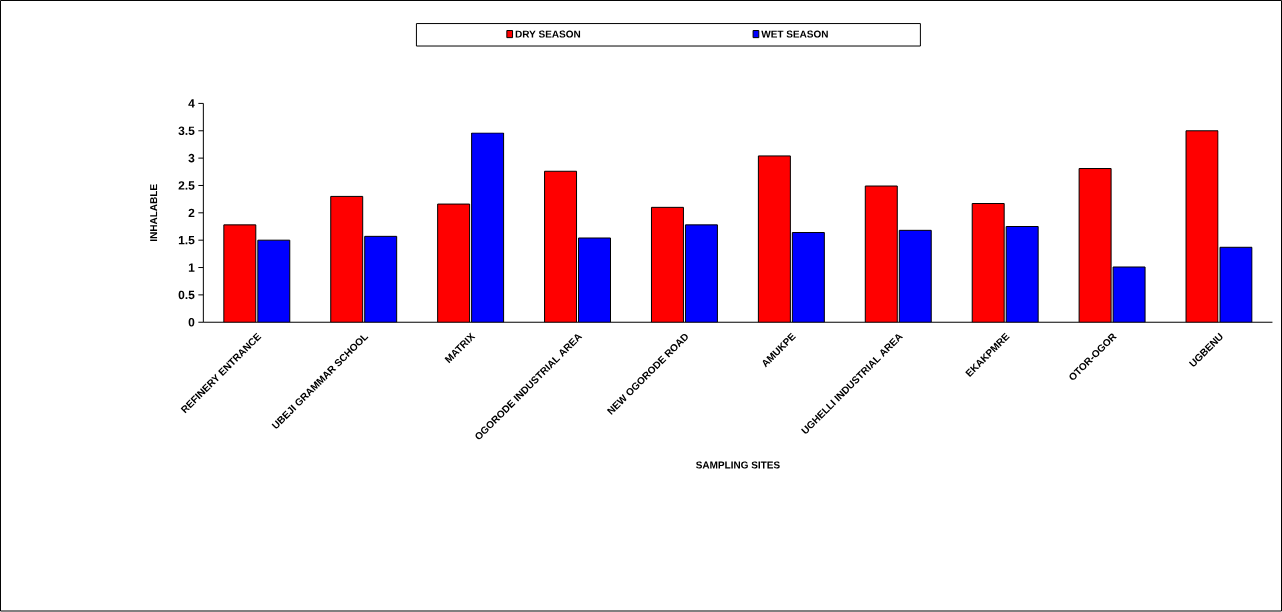  What do you see at coordinates (186, 295) in the screenshot?
I see `y-tick-label: 0.5` at bounding box center [186, 295].